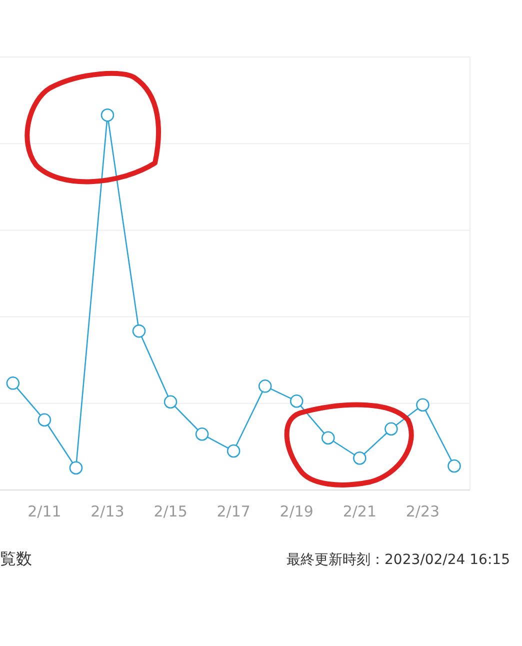  What do you see at coordinates (233, 511) in the screenshot?
I see `x-tick-label: 2/17` at bounding box center [233, 511].